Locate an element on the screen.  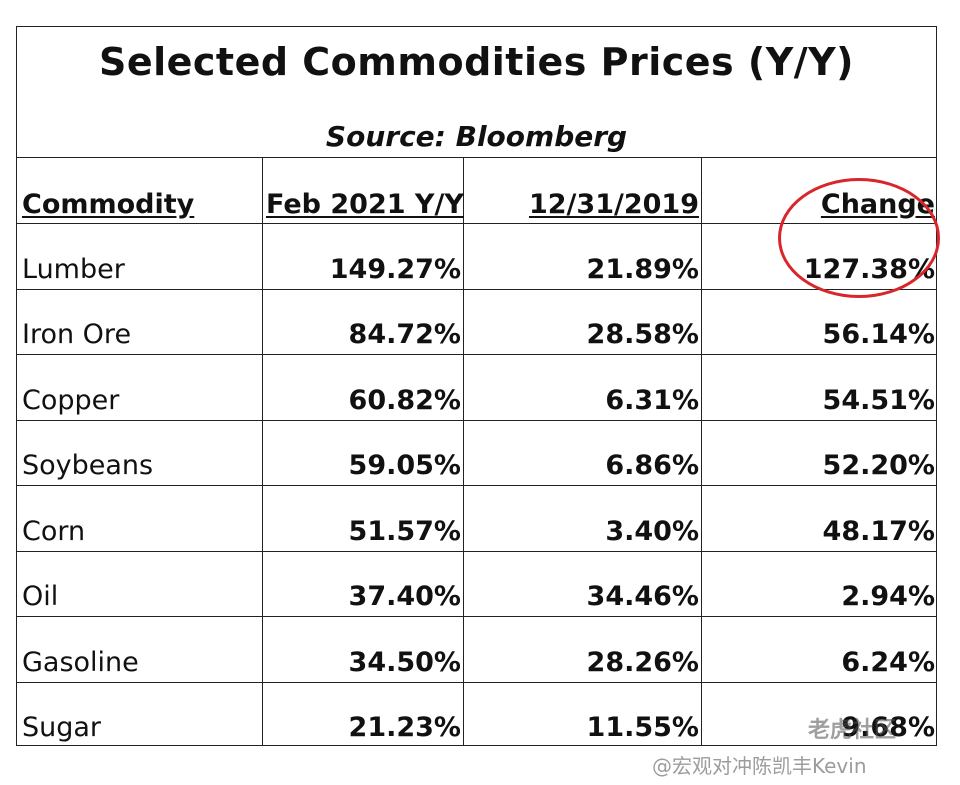
cell-change: 6.24% is located at coordinates (888, 662).